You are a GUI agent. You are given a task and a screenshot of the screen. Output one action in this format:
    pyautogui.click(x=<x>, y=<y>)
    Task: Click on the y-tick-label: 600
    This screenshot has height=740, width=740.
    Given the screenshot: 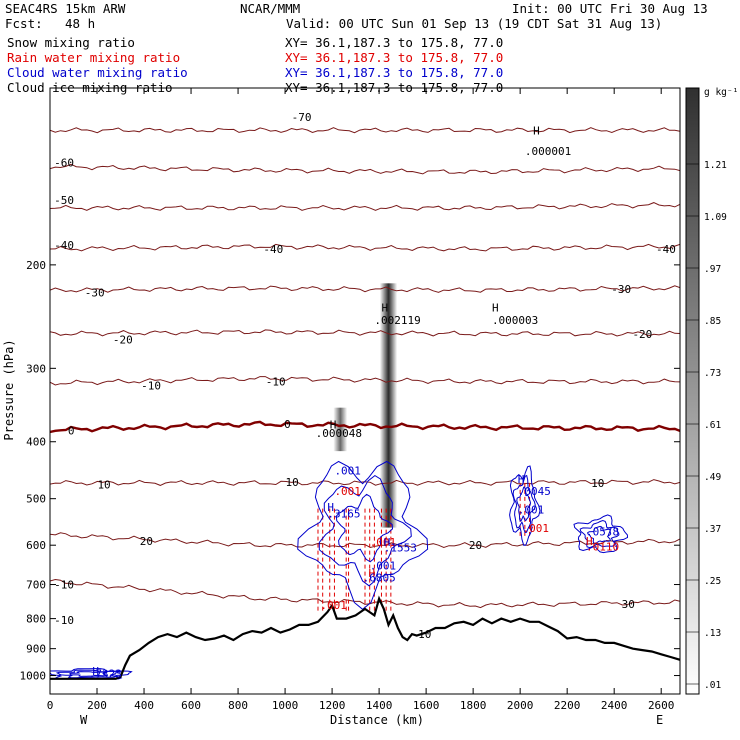 What is the action you would take?
    pyautogui.click(x=36, y=545)
    